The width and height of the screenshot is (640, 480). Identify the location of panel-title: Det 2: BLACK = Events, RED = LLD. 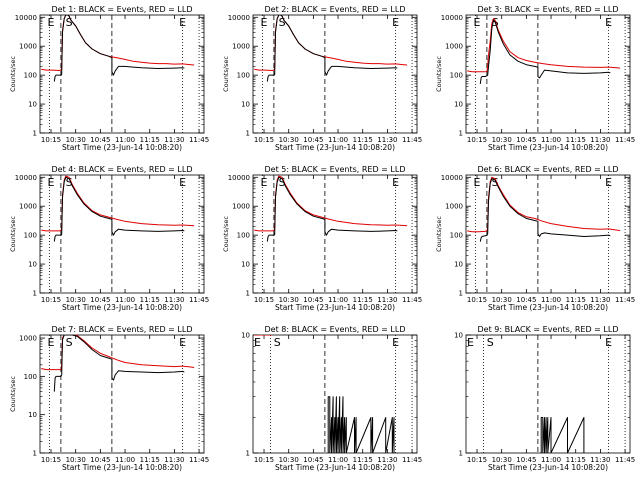
(335, 9).